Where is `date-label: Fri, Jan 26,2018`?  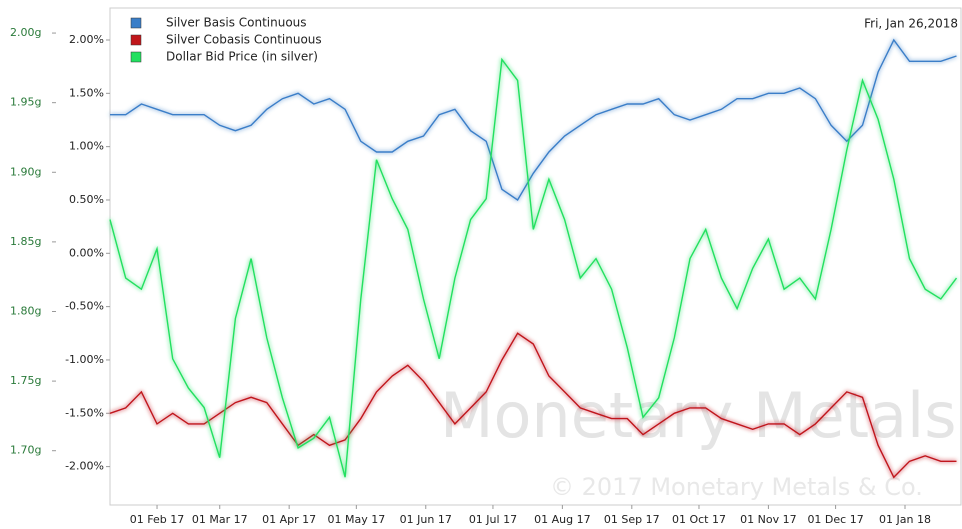 date-label: Fri, Jan 26,2018 is located at coordinates (911, 24).